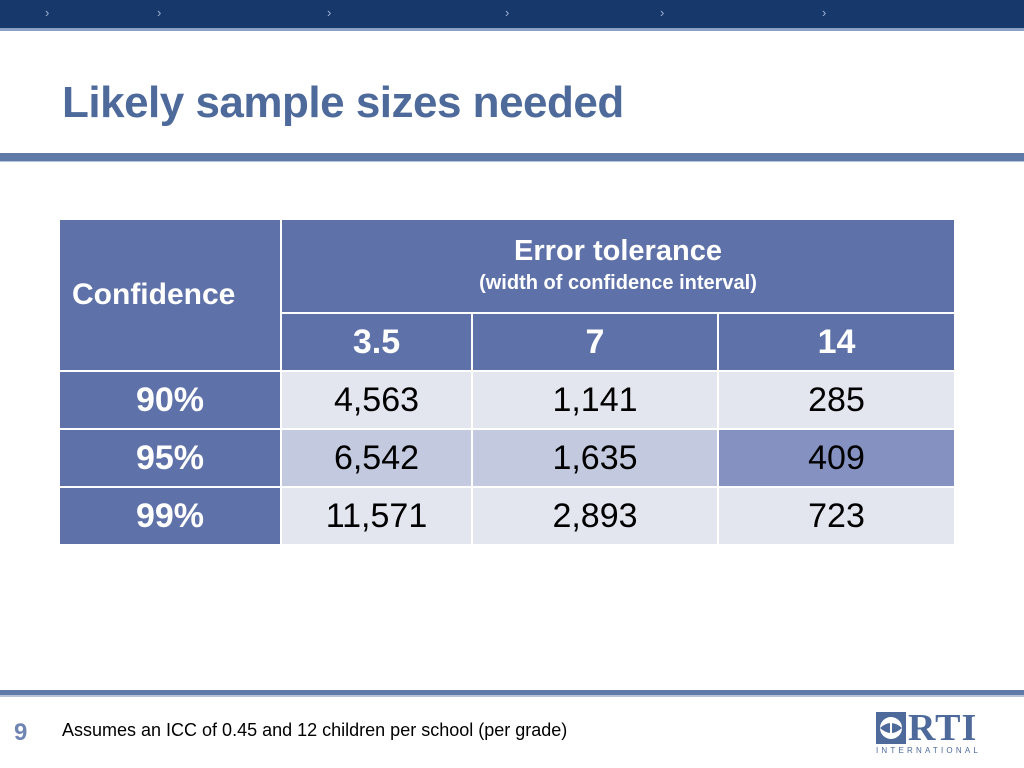  I want to click on table-row: 95% 6,542 1,635 409, so click(508, 459).